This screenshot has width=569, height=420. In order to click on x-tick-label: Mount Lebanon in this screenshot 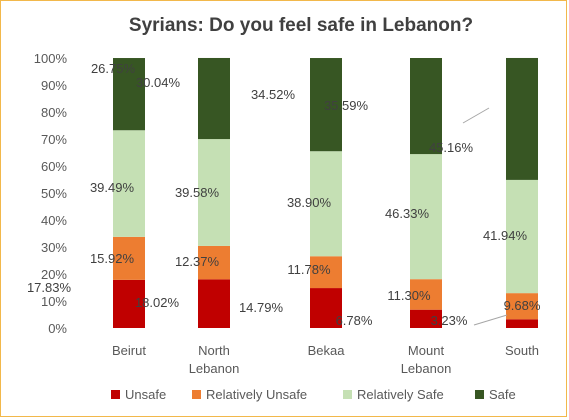, I will do `click(426, 359)`.